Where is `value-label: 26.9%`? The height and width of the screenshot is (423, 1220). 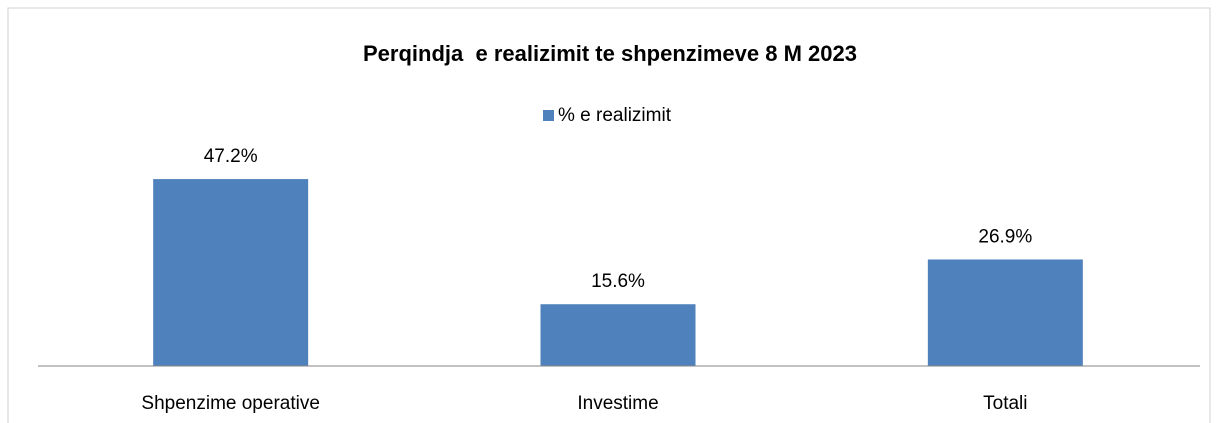 value-label: 26.9% is located at coordinates (1005, 236).